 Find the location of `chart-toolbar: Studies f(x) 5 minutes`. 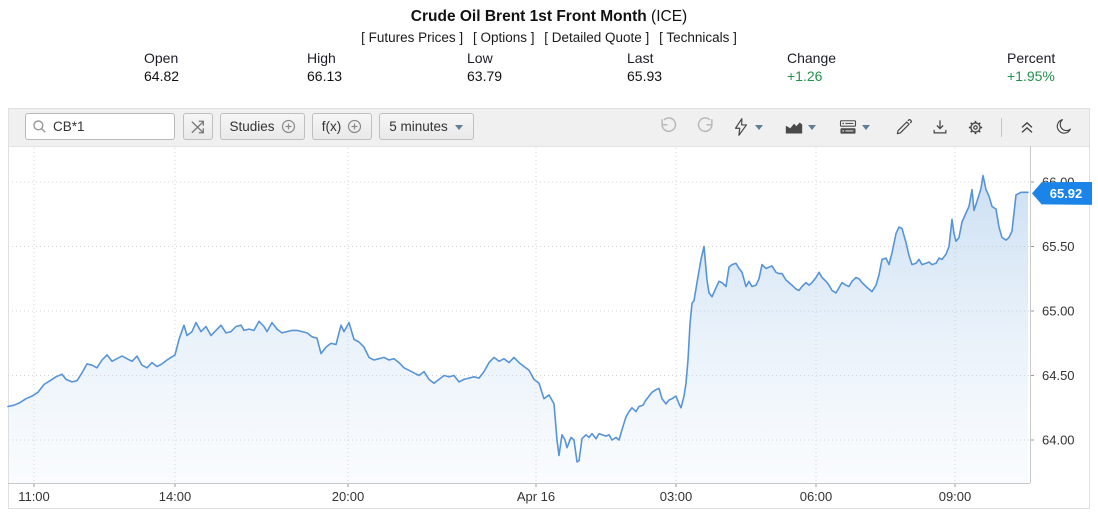

chart-toolbar: Studies f(x) 5 minutes is located at coordinates (549, 128).